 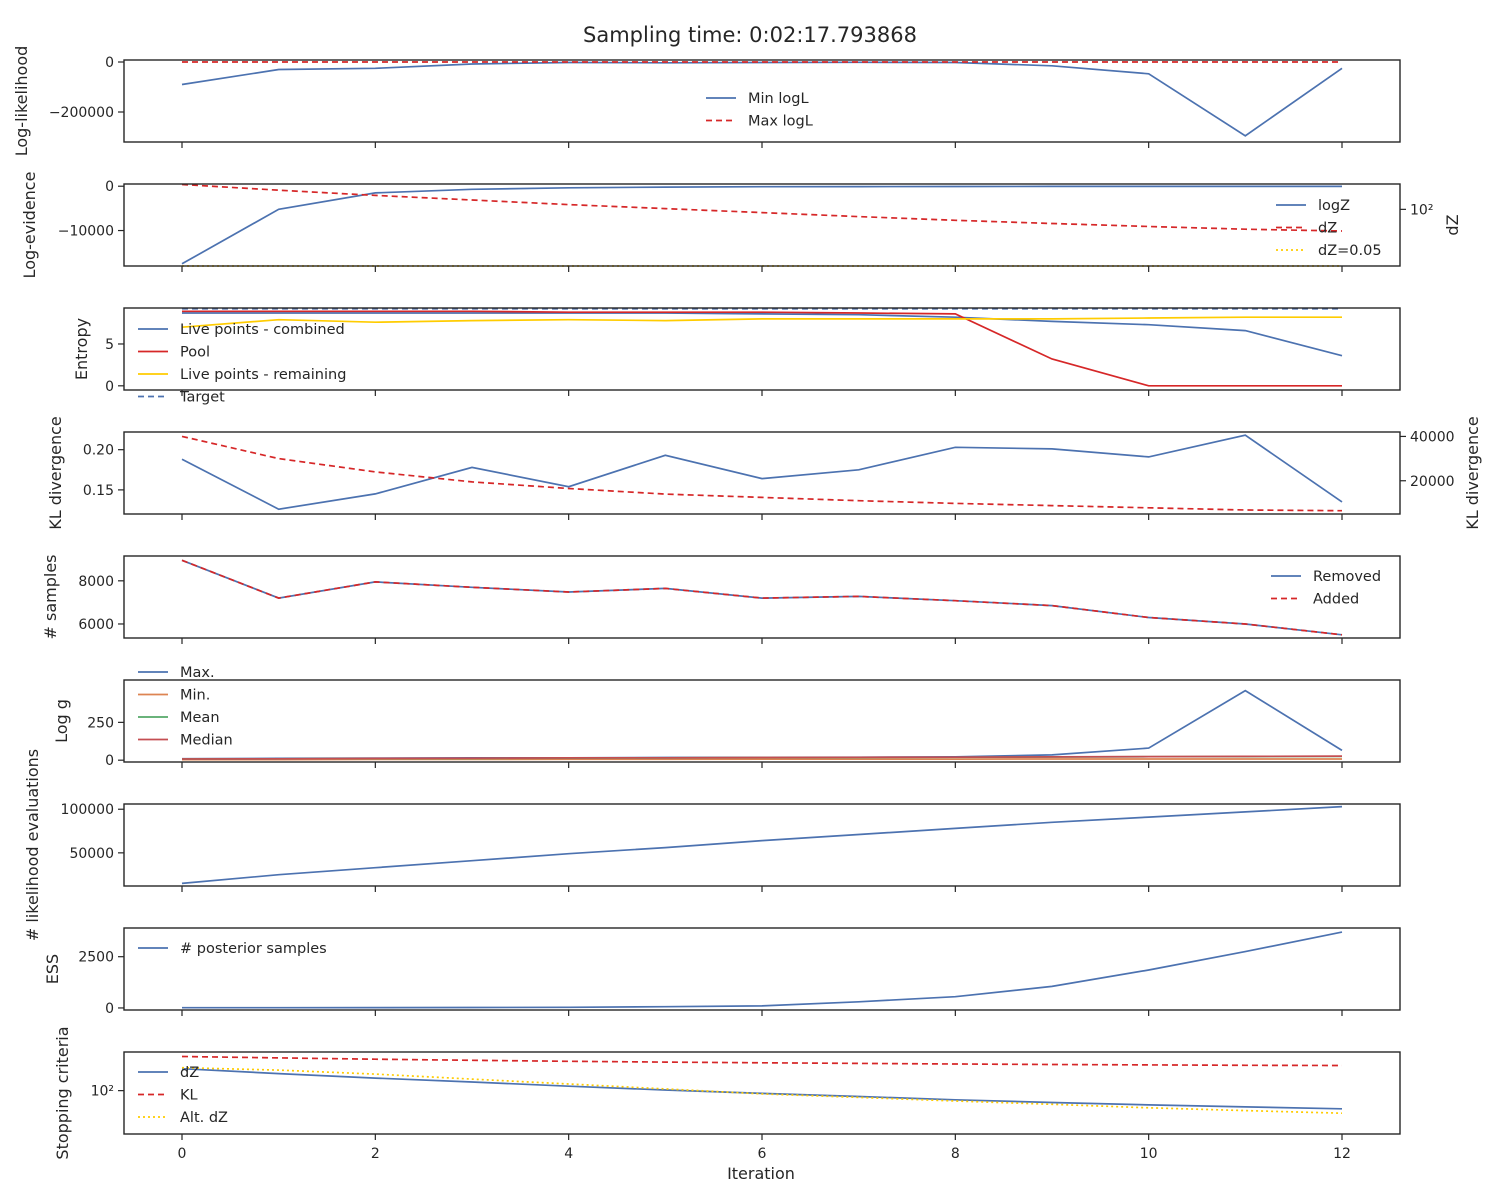 What do you see at coordinates (98, 451) in the screenshot?
I see `y-tick-label: 0.20` at bounding box center [98, 451].